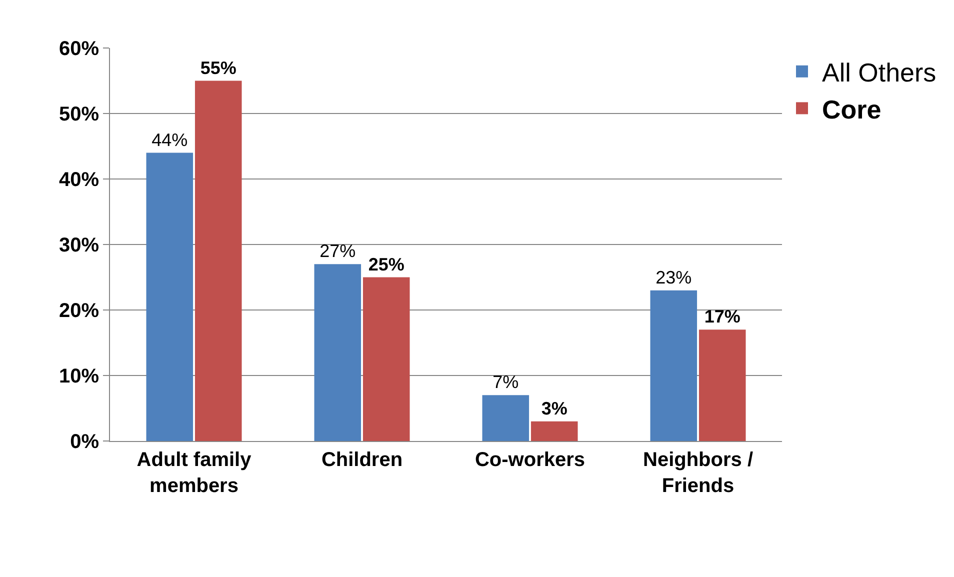 Image resolution: width=954 pixels, height=577 pixels. Describe the element at coordinates (362, 460) in the screenshot. I see `x-tick-label: Children` at that location.